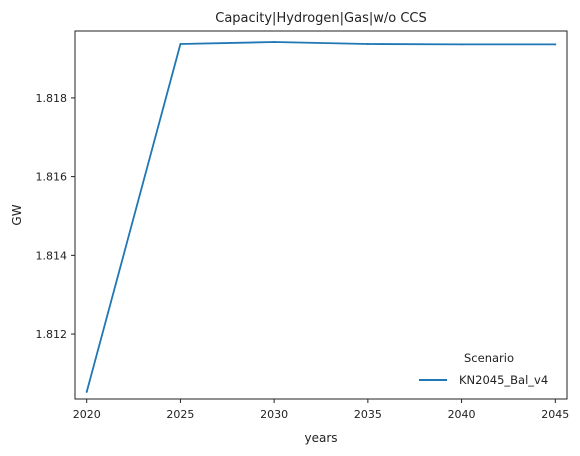 Image resolution: width=580 pixels, height=456 pixels. Describe the element at coordinates (462, 414) in the screenshot. I see `x-tick-label: 2040` at that location.